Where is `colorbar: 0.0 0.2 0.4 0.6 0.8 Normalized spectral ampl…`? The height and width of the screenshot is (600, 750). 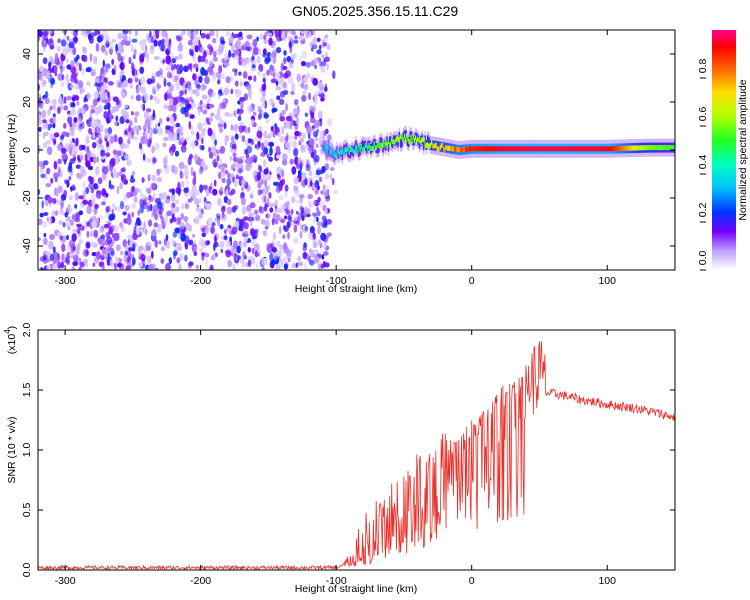
colorbar: 0.0 0.2 0.4 0.6 0.8 Normalized spectral ampl… is located at coordinates (723, 150).